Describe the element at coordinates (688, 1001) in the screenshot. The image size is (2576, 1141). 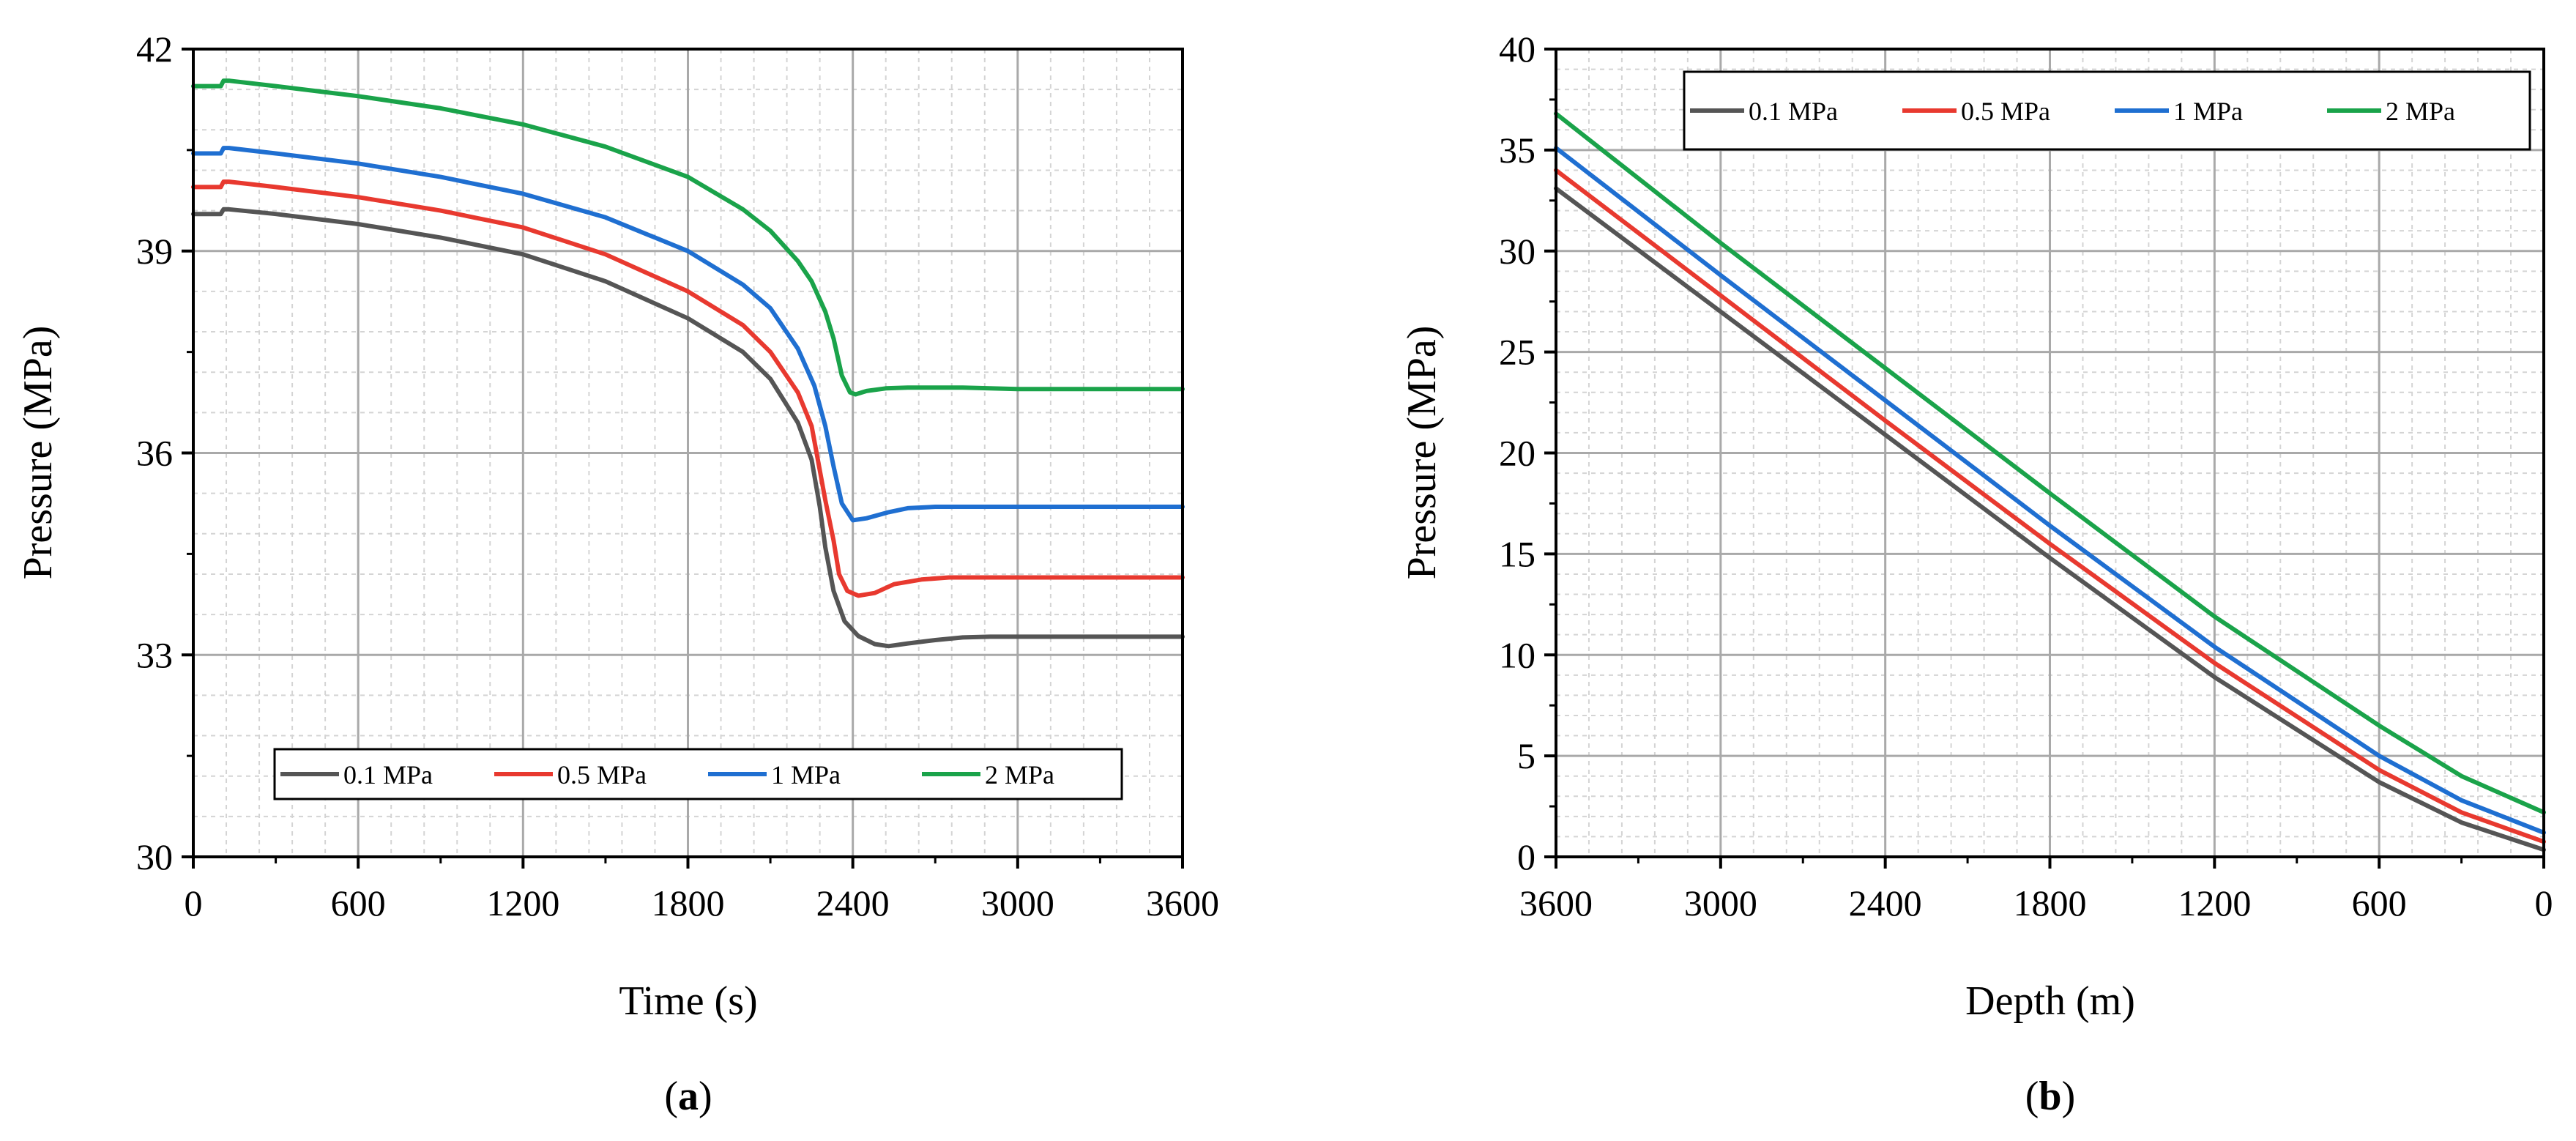
I see `x-axis-title: Time (s)` at that location.